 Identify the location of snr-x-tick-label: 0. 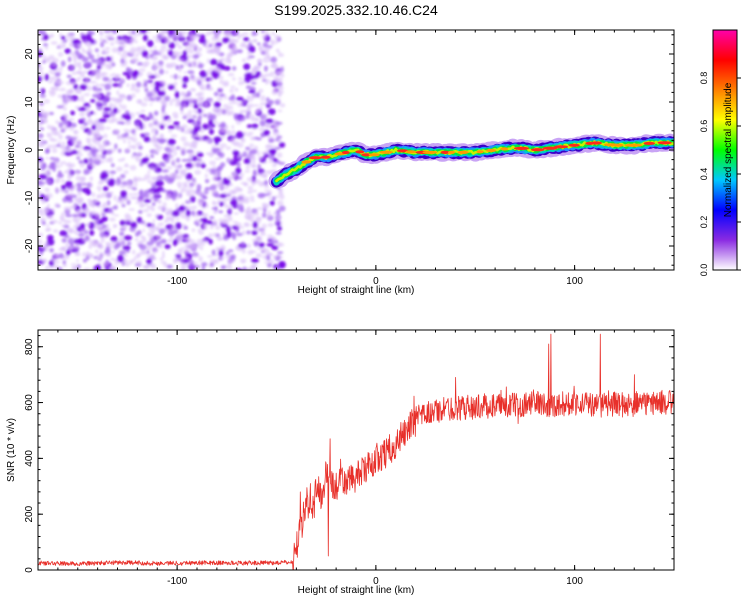
(376, 581).